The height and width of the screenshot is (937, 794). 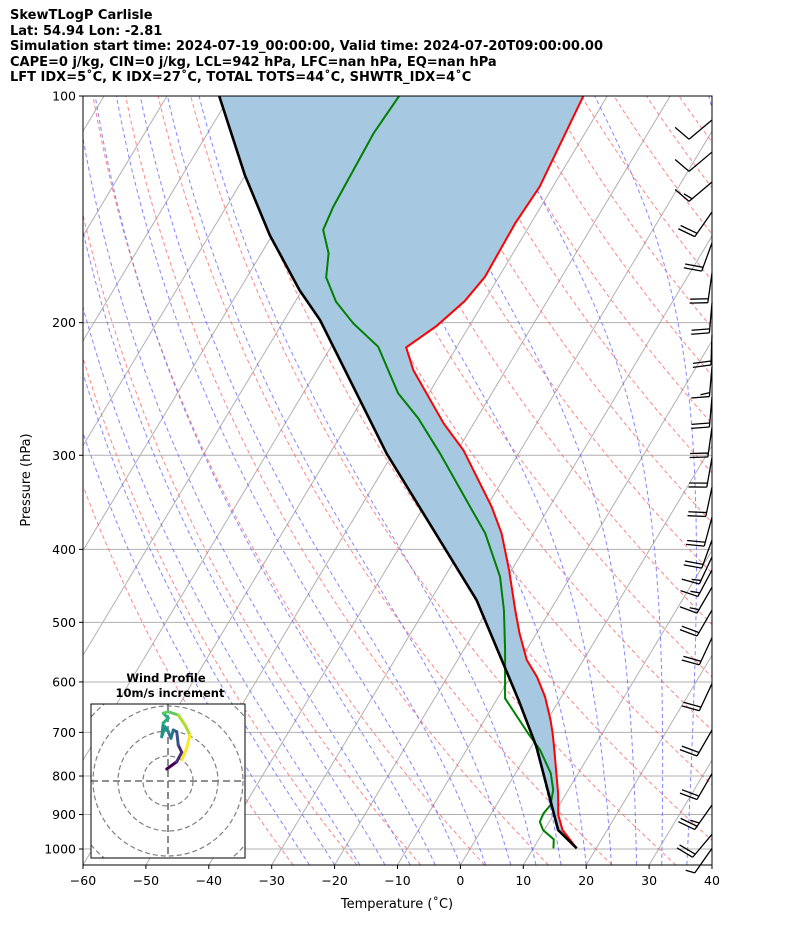 What do you see at coordinates (81, 15) in the screenshot?
I see `title-line-station: SkewTLogP Carlisle` at bounding box center [81, 15].